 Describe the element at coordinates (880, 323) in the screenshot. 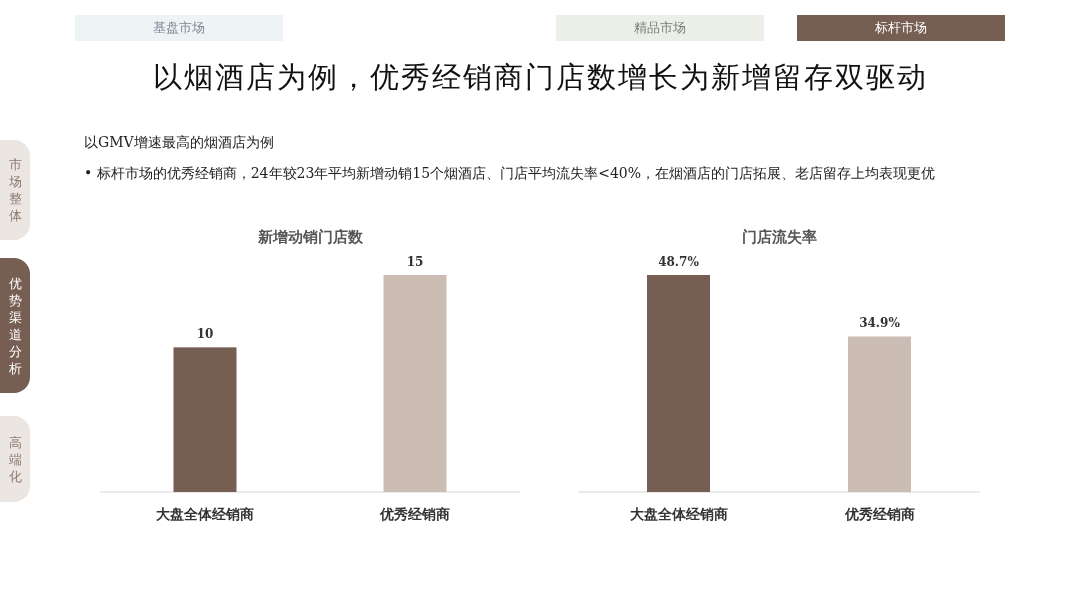

I see `data-label: 34.9%` at that location.